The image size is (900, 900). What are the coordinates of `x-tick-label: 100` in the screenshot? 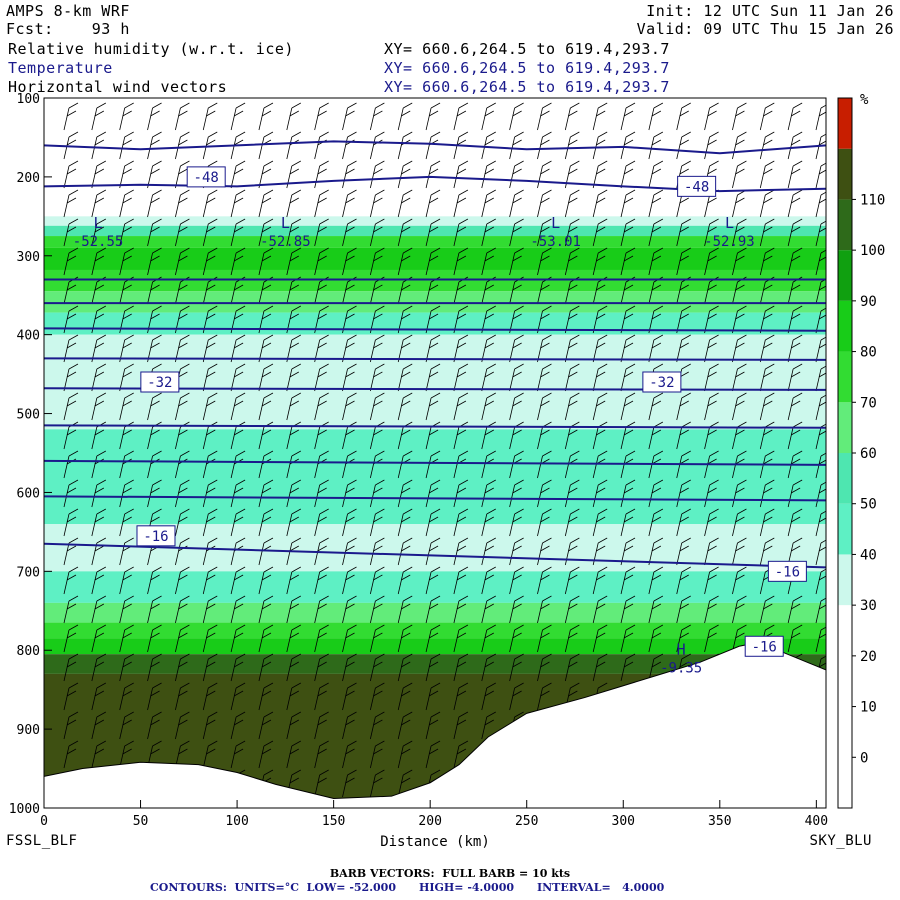 It's located at (236, 821).